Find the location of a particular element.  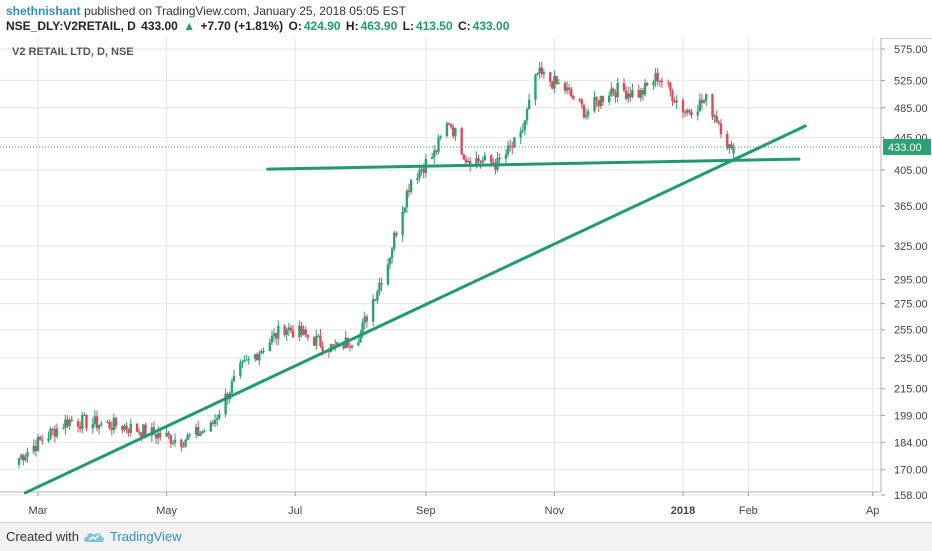

last-price-tag is located at coordinates (907, 146).